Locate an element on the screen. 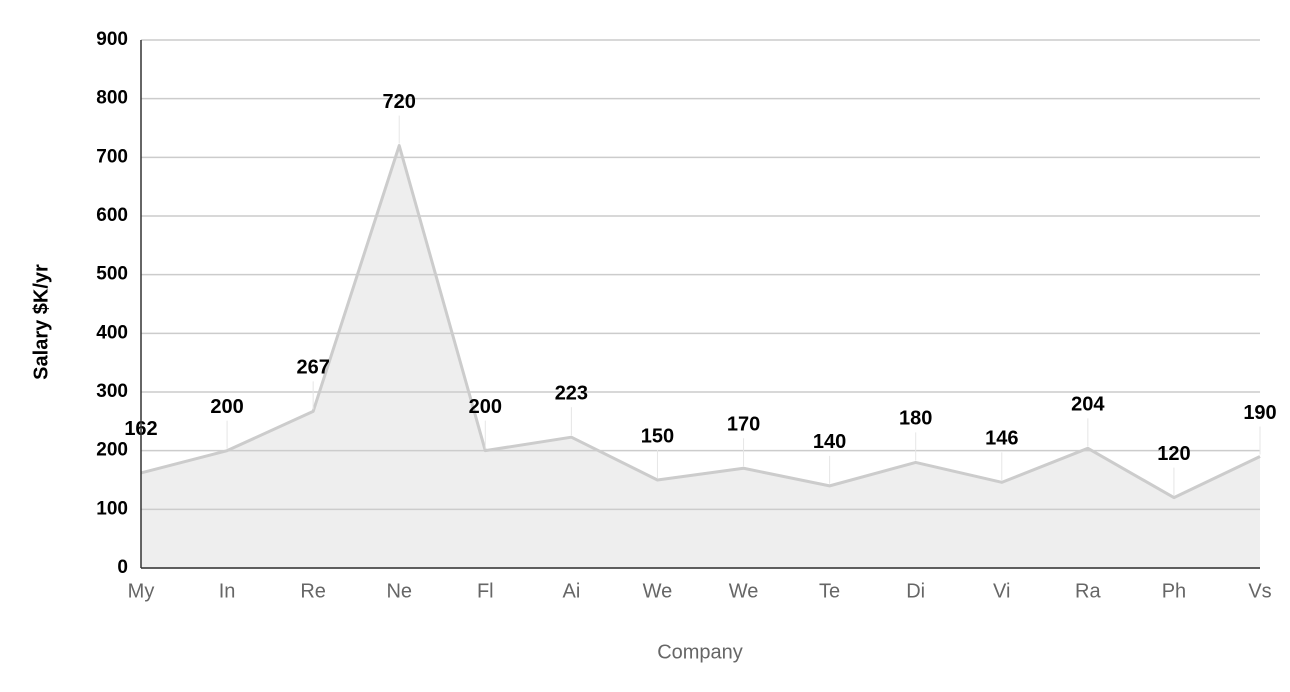  y-tick-label: 400 is located at coordinates (112, 332).